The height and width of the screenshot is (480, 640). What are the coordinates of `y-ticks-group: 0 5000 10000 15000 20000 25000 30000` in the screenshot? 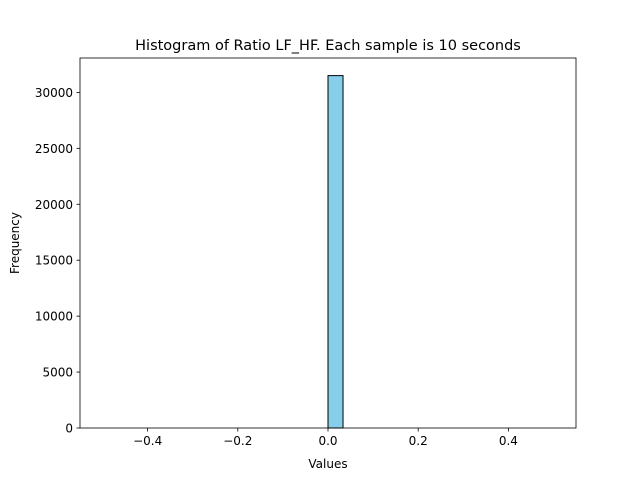 It's located at (57, 261).